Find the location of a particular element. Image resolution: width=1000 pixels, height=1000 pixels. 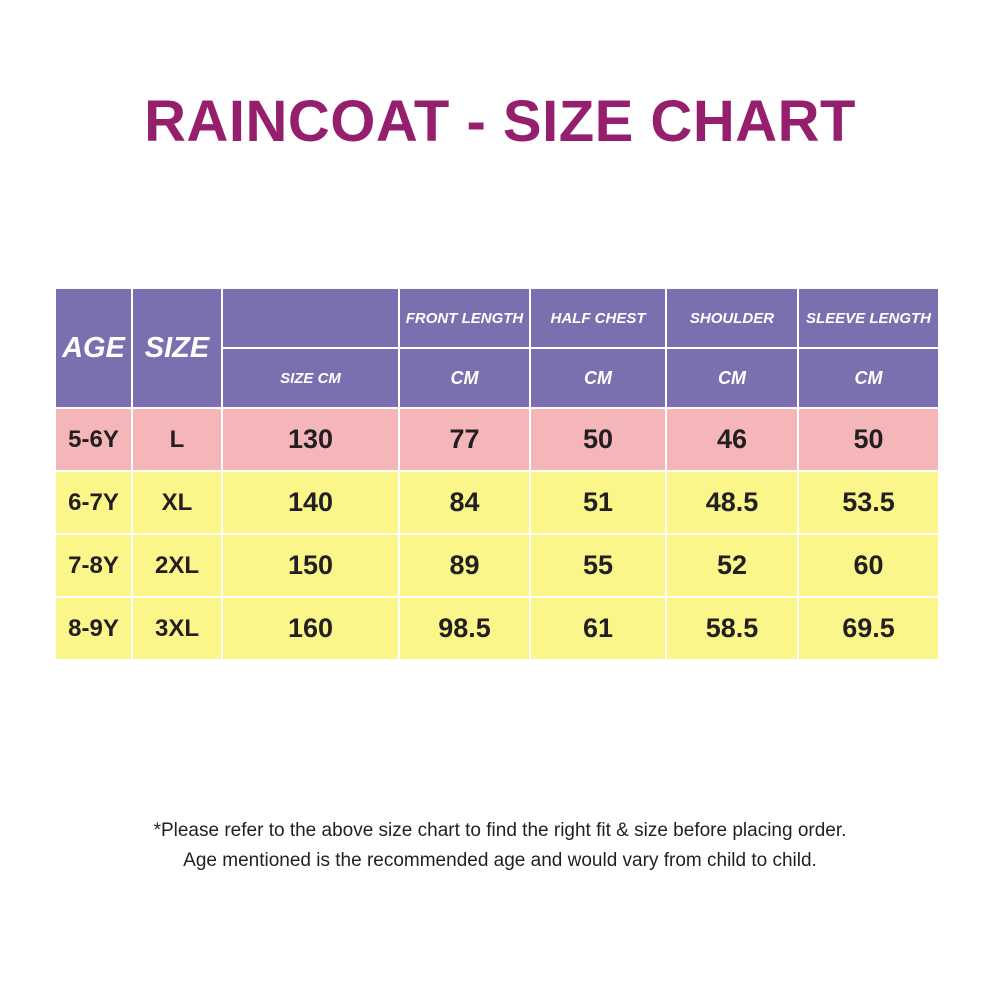

shoulder-cell: 58.5 is located at coordinates (732, 628).